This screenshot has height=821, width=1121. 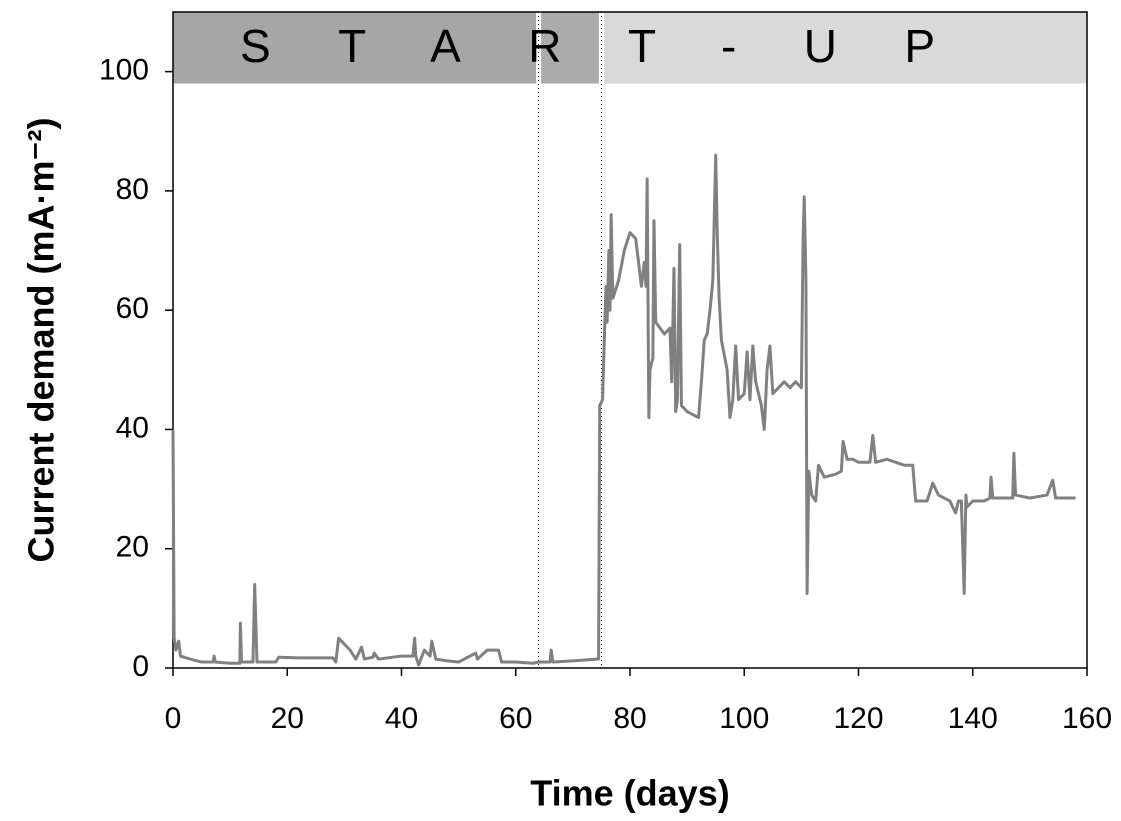 I want to click on x-tick-label: 0, so click(x=173, y=718).